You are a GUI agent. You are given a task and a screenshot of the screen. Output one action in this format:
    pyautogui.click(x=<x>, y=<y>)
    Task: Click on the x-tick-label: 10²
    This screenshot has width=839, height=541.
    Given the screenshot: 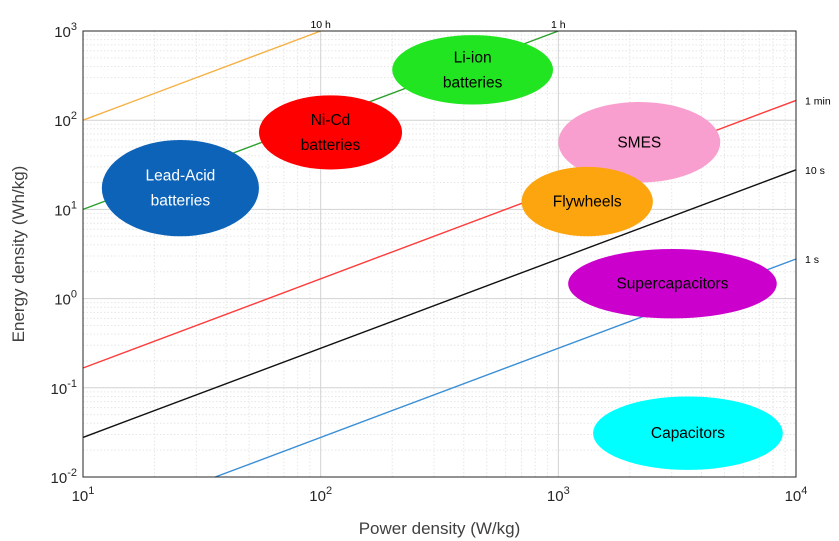 What is the action you would take?
    pyautogui.click(x=320, y=495)
    